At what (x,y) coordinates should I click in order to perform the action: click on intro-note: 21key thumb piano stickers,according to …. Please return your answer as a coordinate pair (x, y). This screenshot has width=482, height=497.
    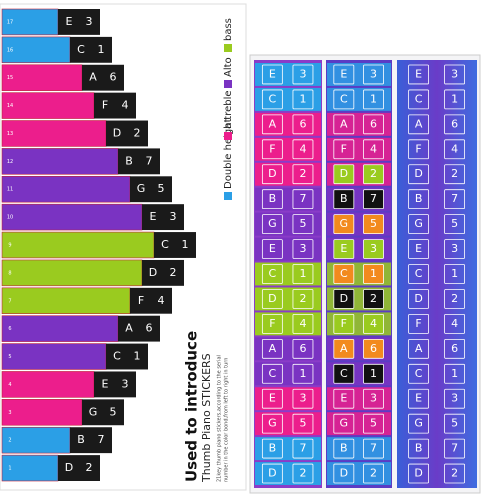
    Looking at the image, I should click on (220, 418).